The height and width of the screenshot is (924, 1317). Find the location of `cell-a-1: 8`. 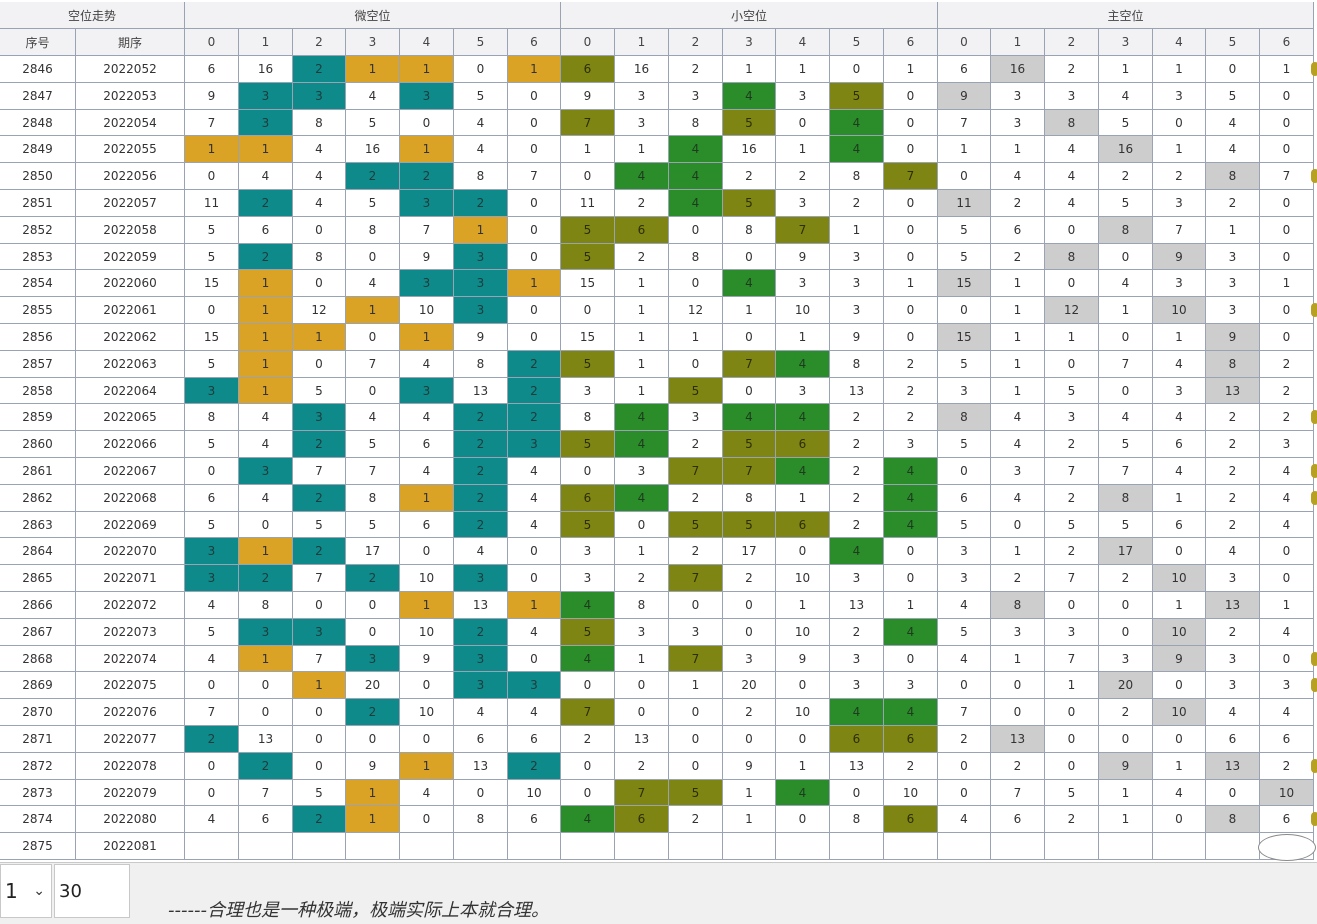

cell-a-1: 8 is located at coordinates (266, 605).